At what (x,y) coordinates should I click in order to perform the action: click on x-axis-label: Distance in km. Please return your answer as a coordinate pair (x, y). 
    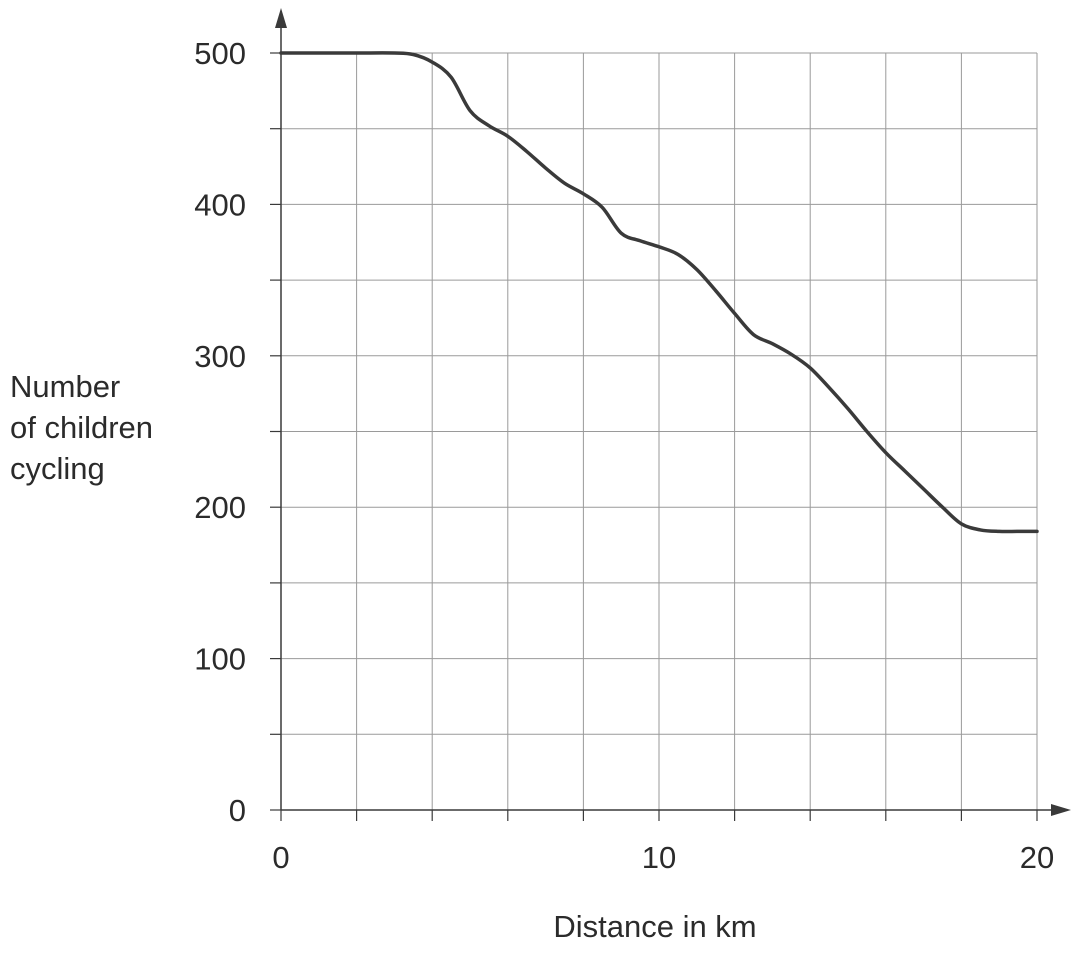
    Looking at the image, I should click on (655, 926).